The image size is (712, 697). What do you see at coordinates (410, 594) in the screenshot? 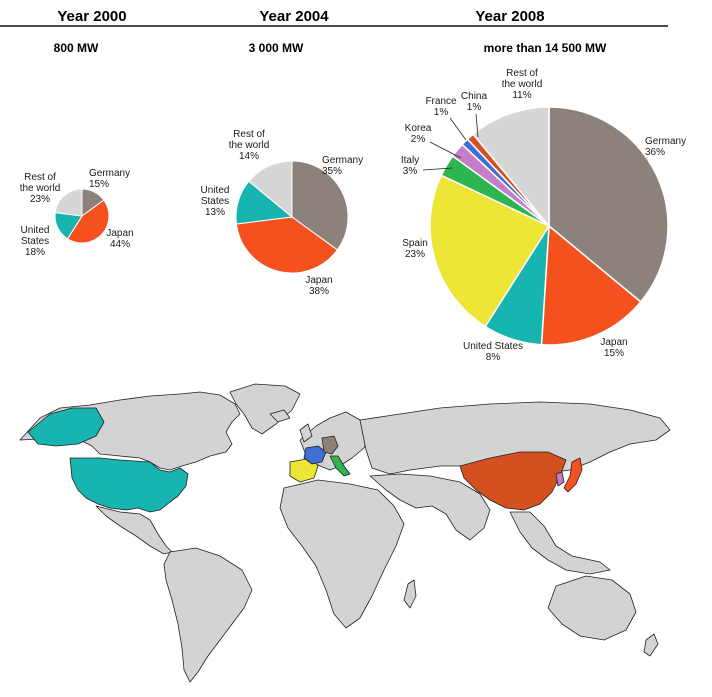
I see `map-madagascar` at bounding box center [410, 594].